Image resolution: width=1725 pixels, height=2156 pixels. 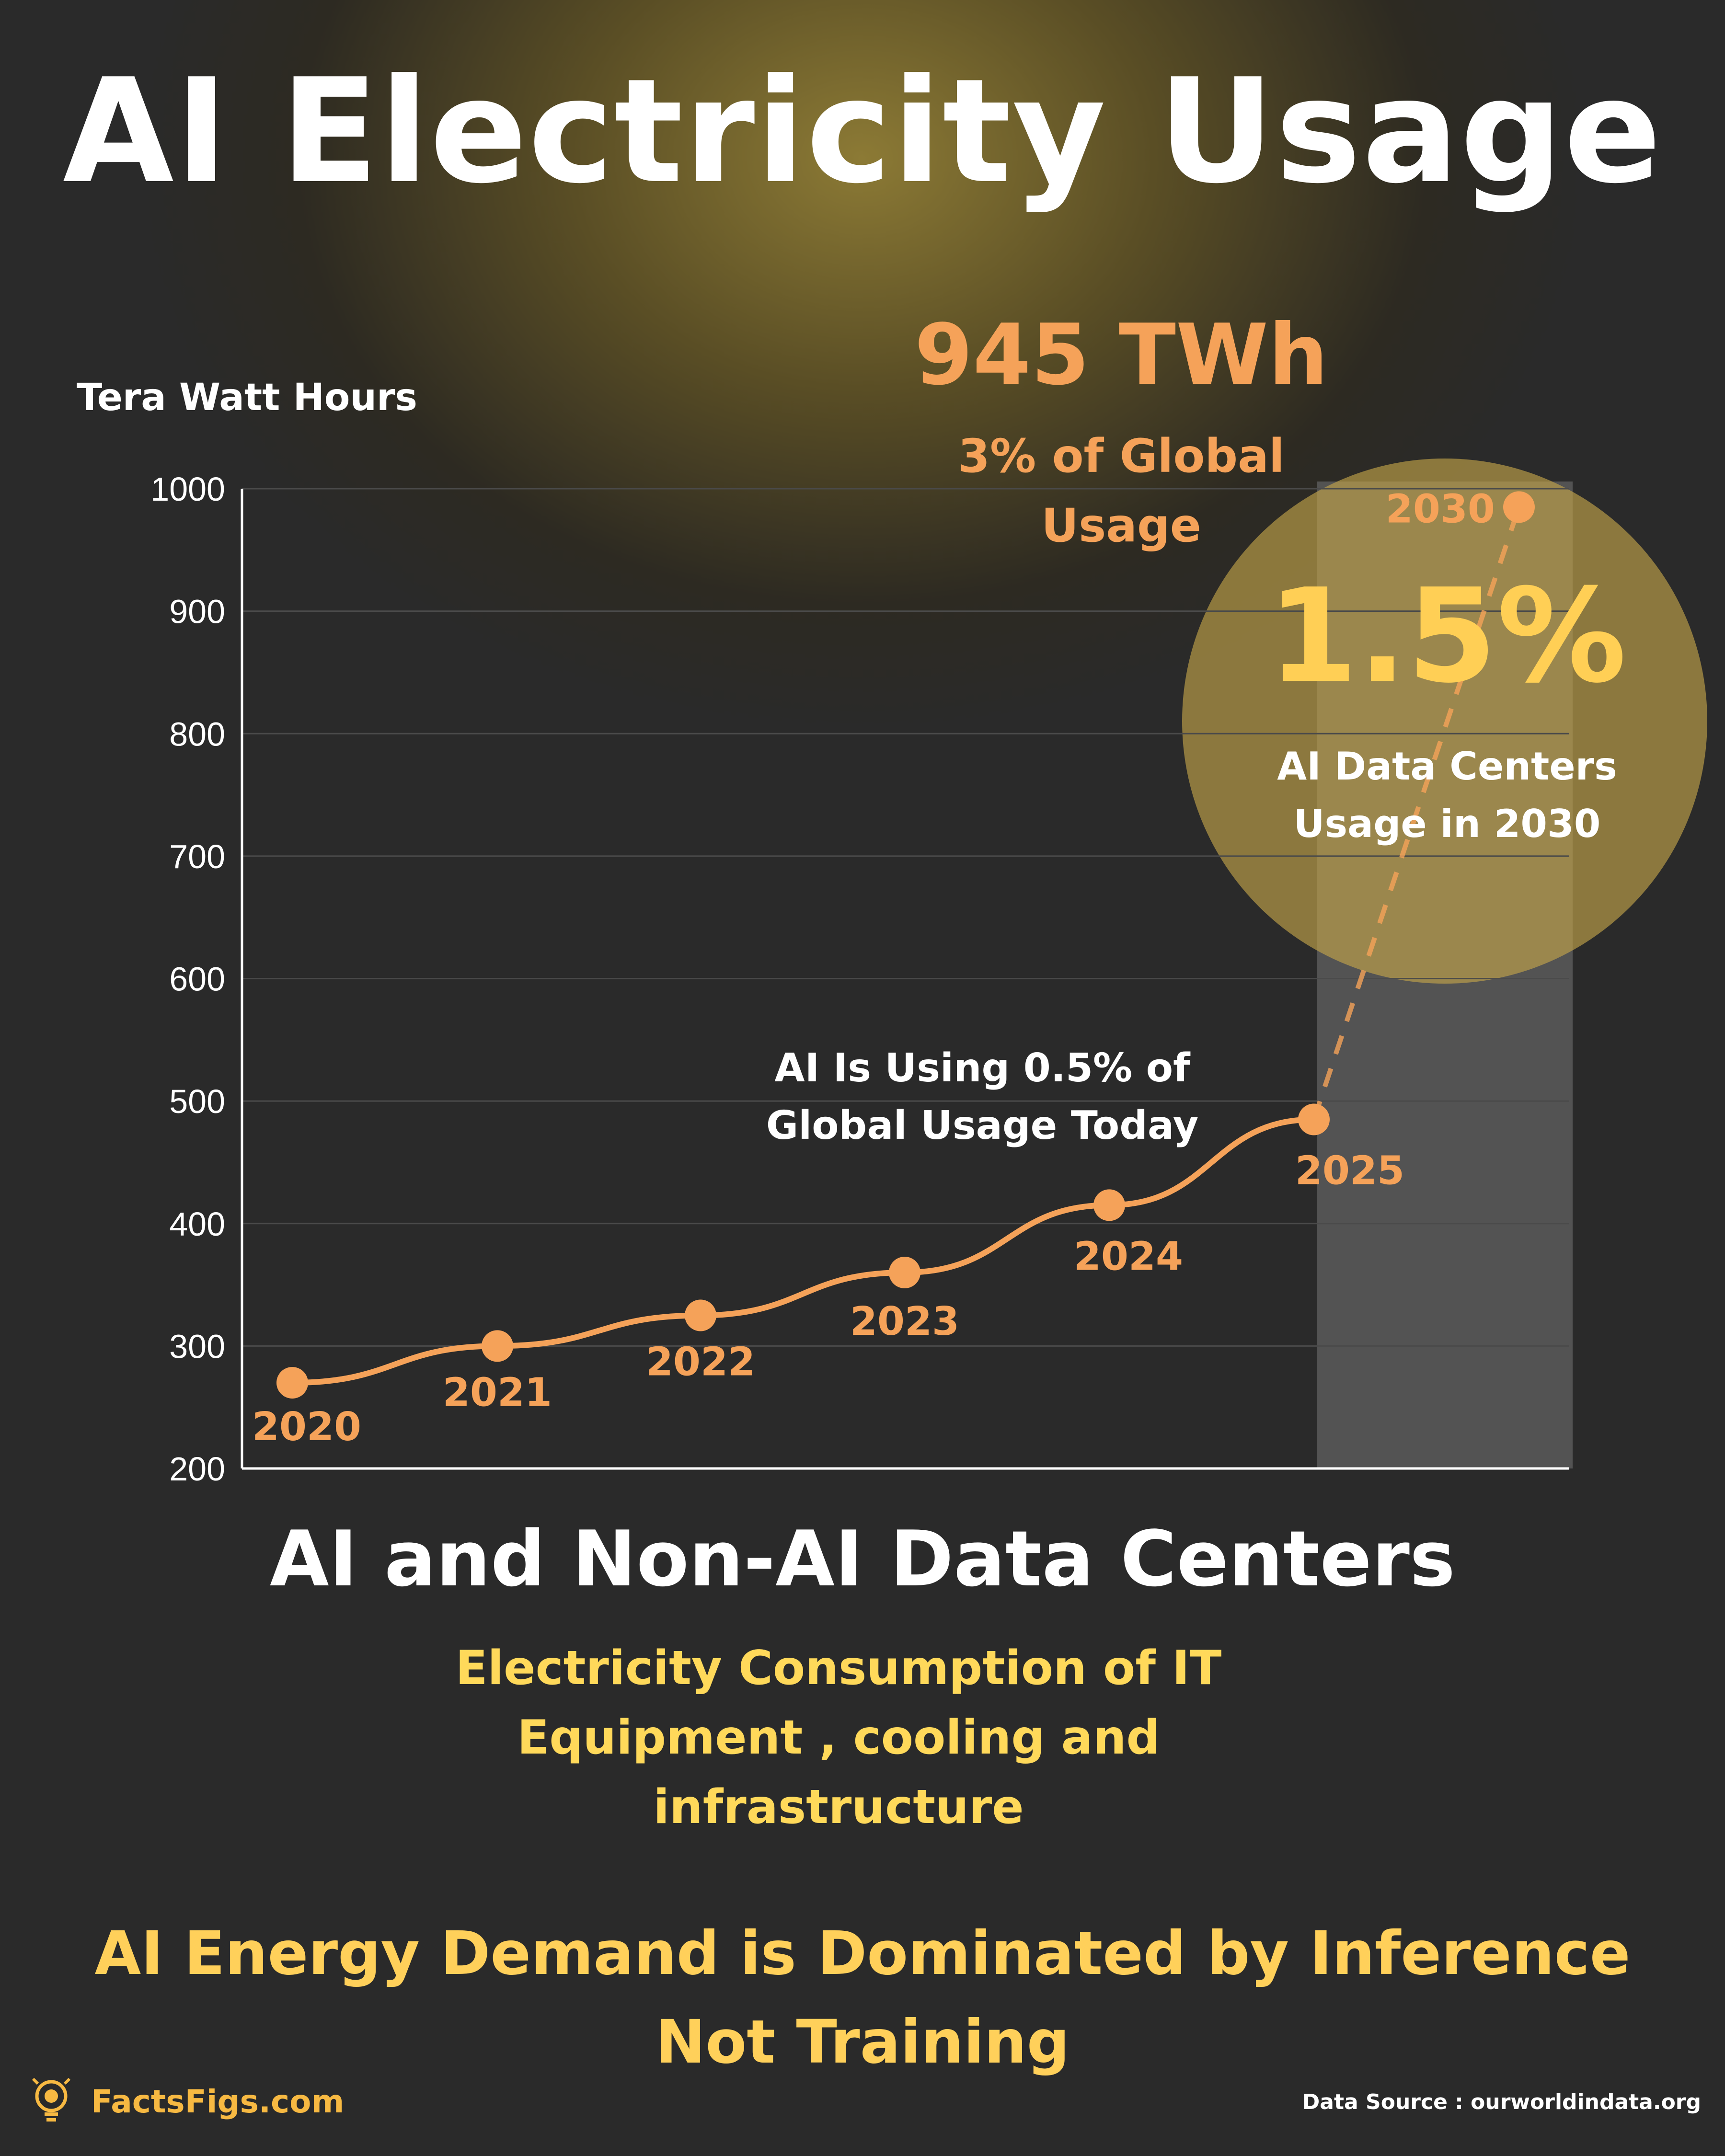 I want to click on page-title: AI Electricity Usage, so click(x=862, y=131).